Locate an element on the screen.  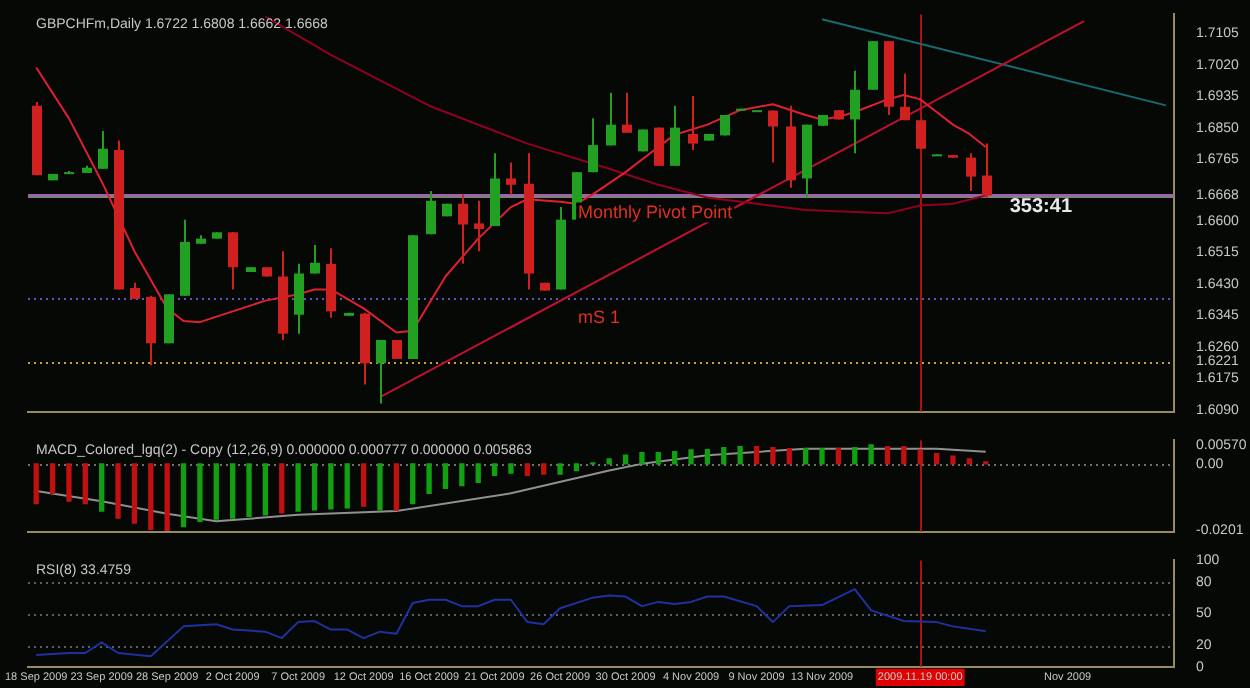
ref-line-label: mS 1 is located at coordinates (599, 316).